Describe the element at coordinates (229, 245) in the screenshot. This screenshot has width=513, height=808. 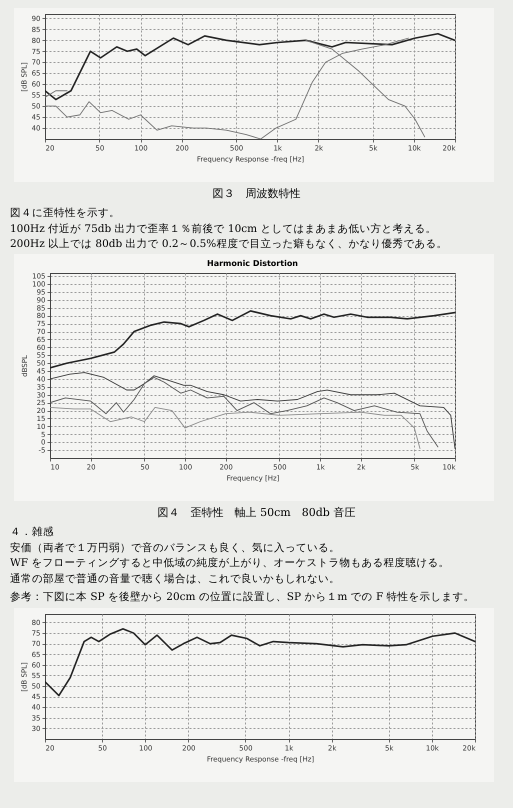
I see `text: 200Hz 以上では 80db 出力で 0.2～0.5%程度で目立った癖もなく、かなり優秀である。` at that location.